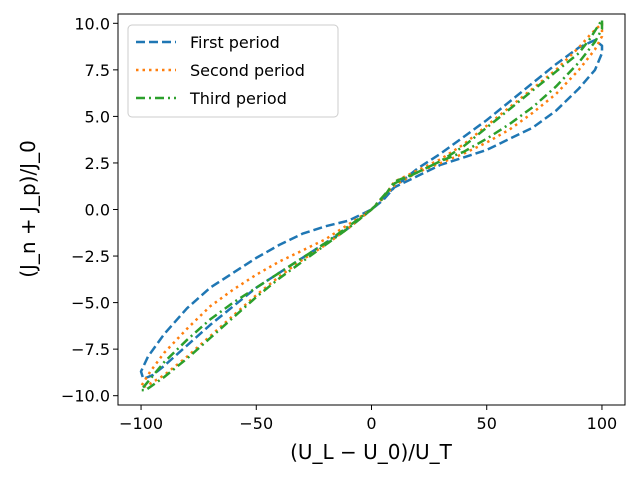  I want to click on y-tick-label: 5.0, so click(97, 116).